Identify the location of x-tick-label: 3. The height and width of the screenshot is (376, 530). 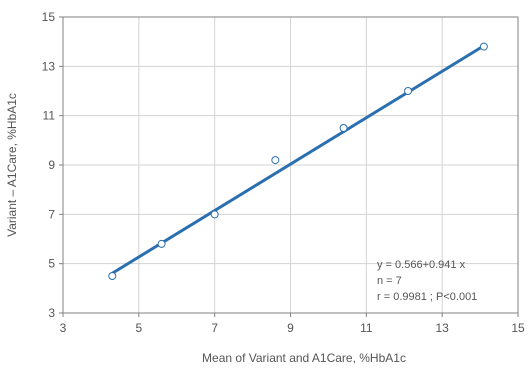
(63, 328).